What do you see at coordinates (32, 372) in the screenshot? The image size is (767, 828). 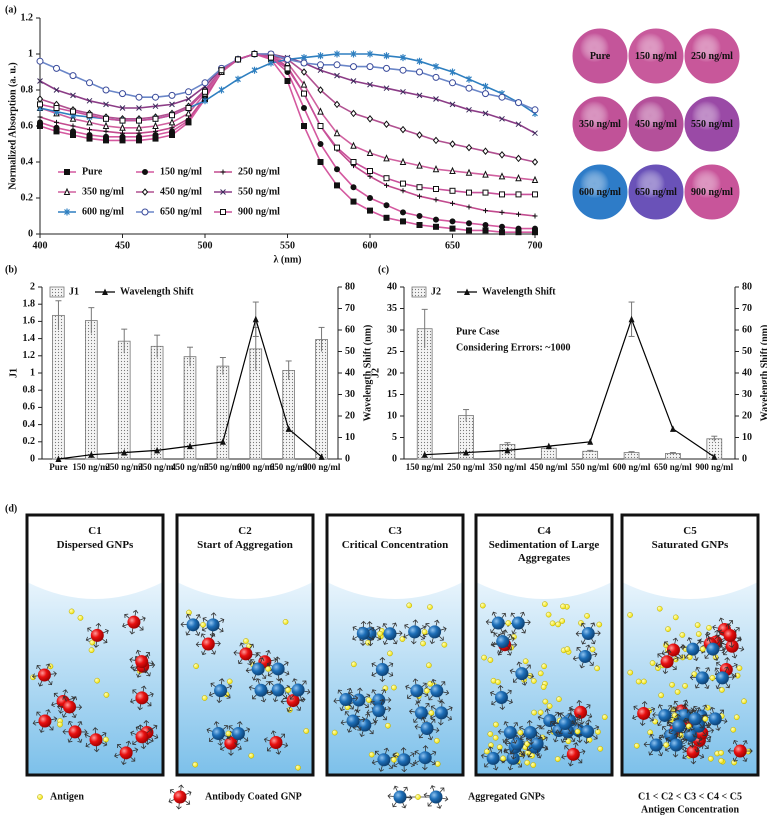 I see `y-tick-label: 1` at bounding box center [32, 372].